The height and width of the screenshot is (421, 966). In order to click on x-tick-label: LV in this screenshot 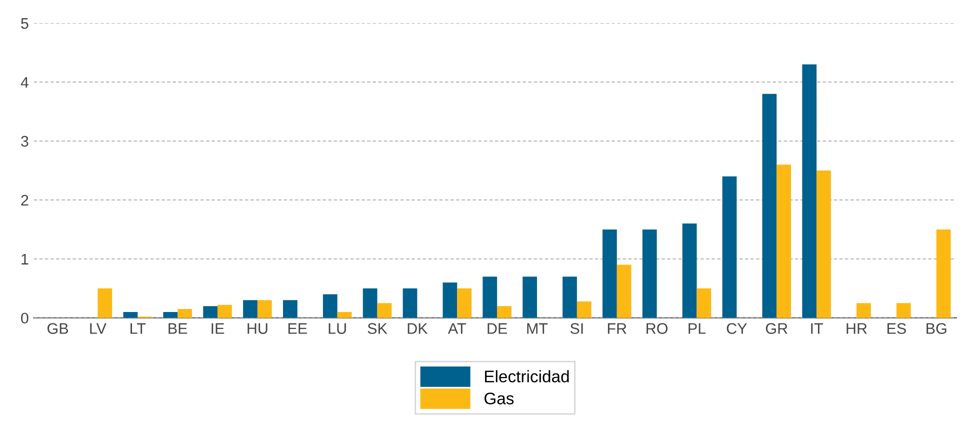, I will do `click(98, 328)`.